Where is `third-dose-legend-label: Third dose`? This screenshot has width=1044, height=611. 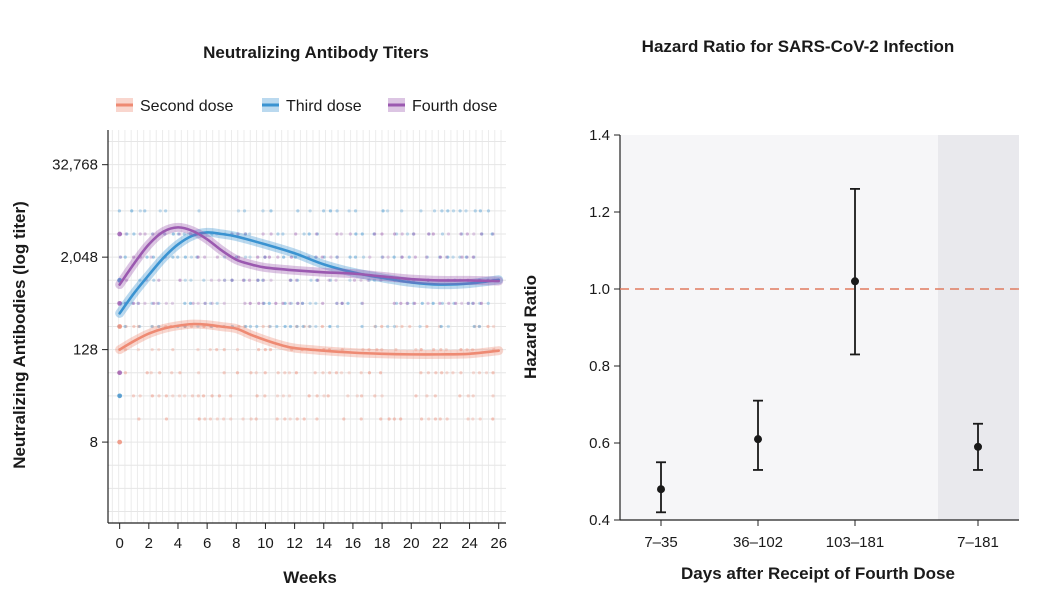 third-dose-legend-label: Third dose is located at coordinates (324, 106).